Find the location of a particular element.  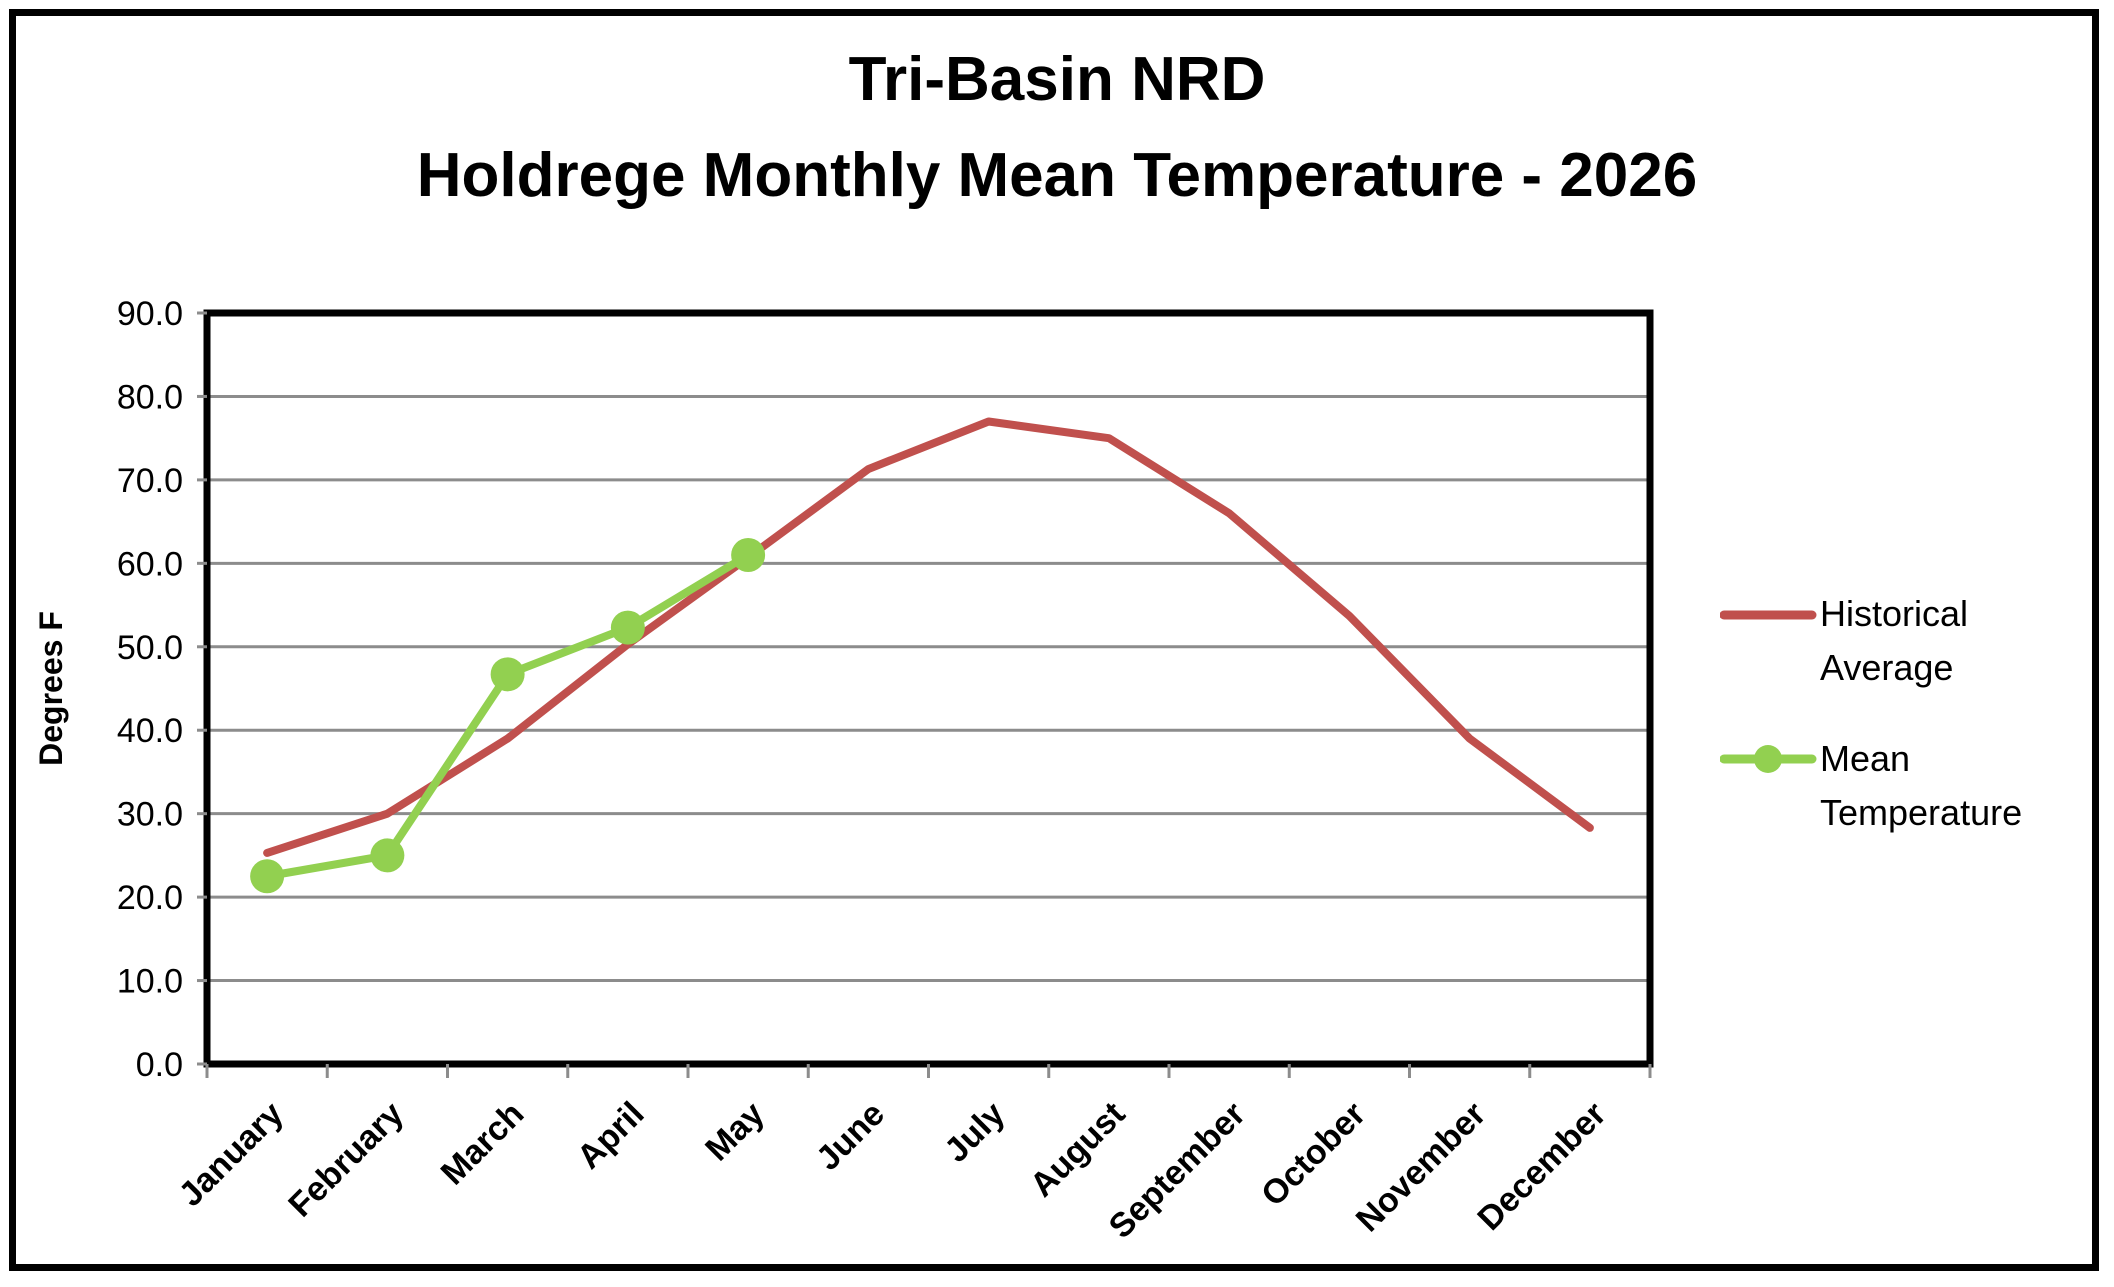

y-tick-label: 40.0 is located at coordinates (150, 731).